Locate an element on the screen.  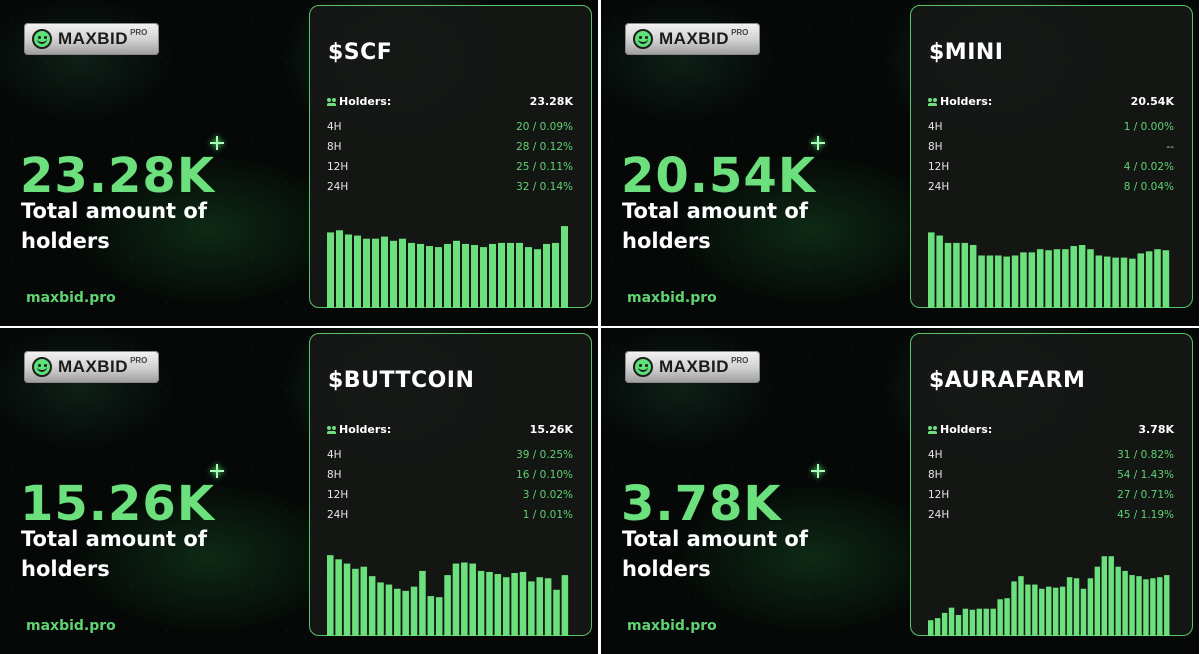
holders-value: 23.28K is located at coordinates (551, 101).